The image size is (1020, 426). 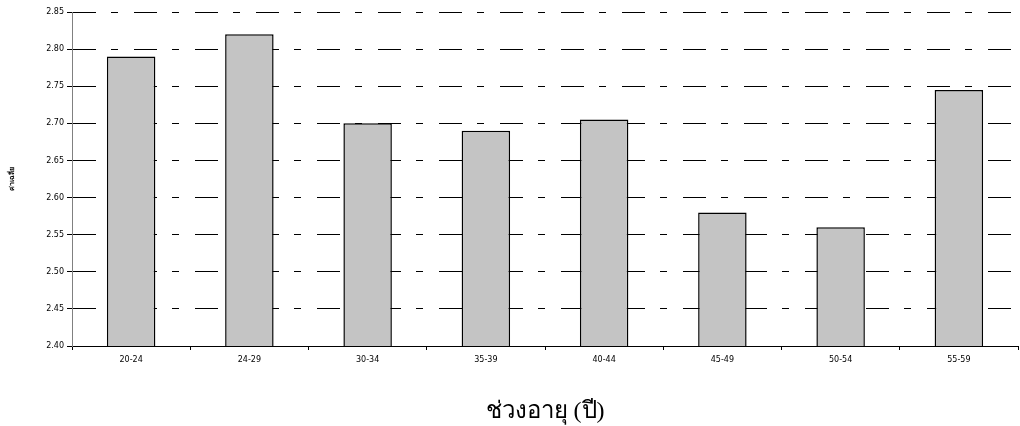 I want to click on y-tick-label: 2.65, so click(x=55, y=160).